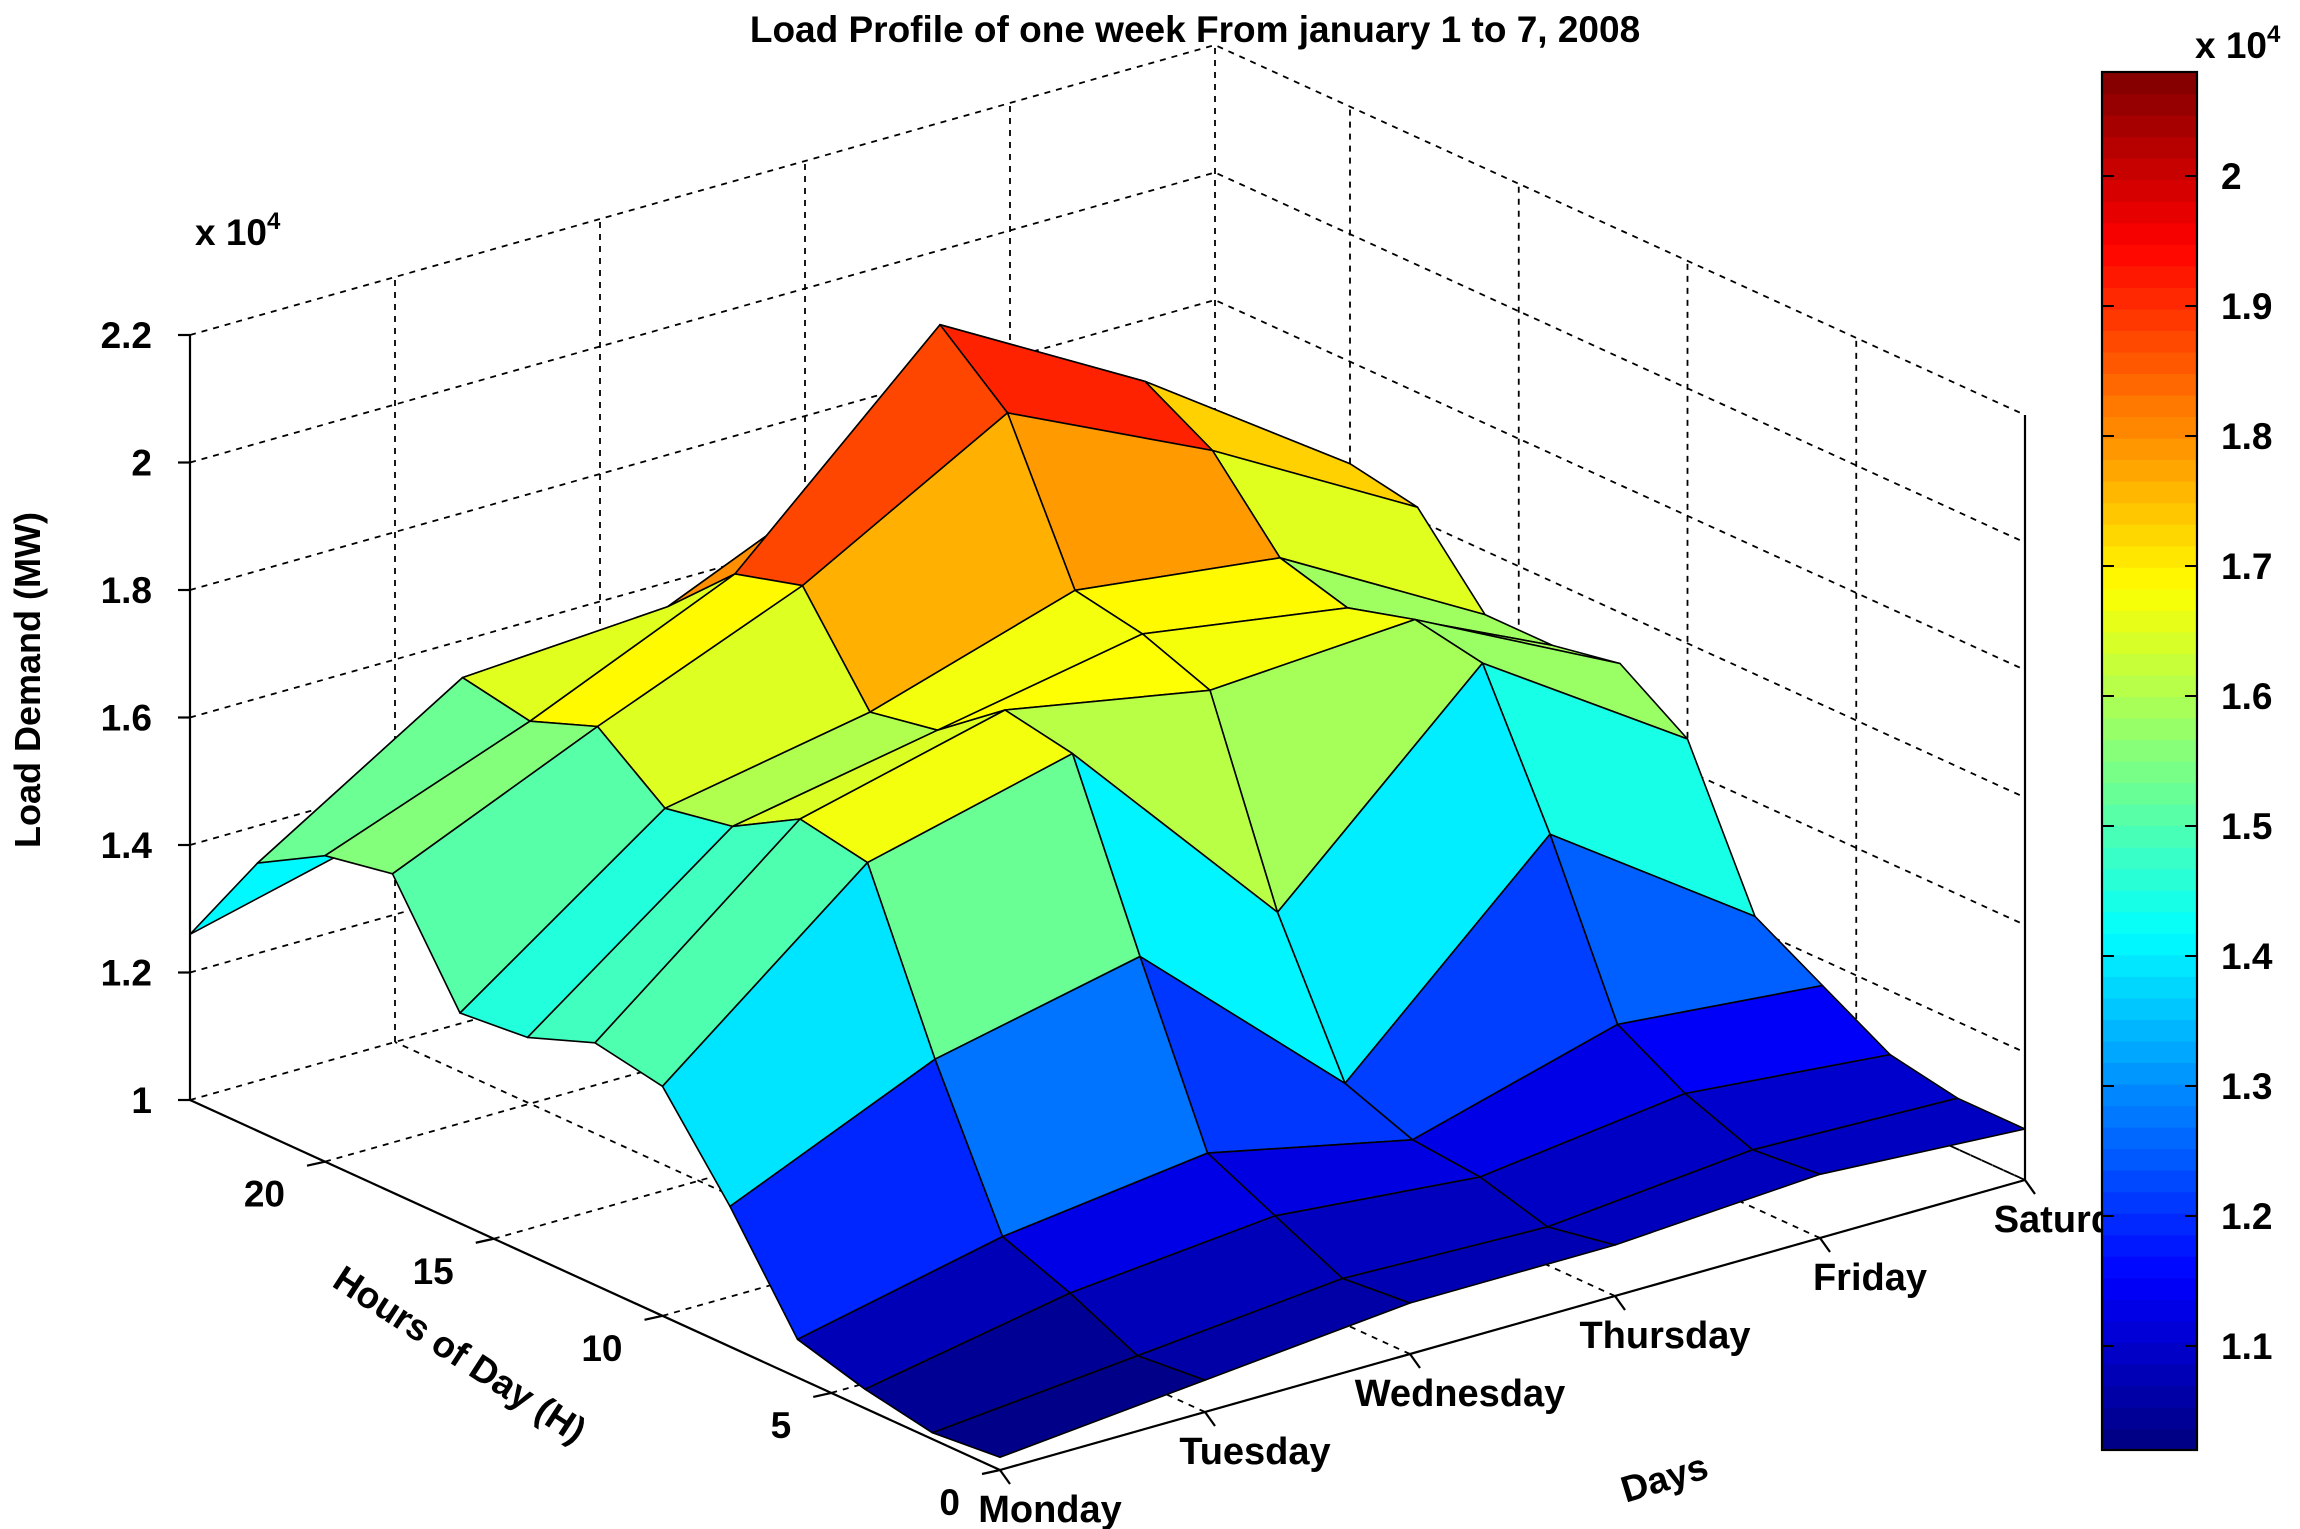 The height and width of the screenshot is (1529, 2300). What do you see at coordinates (781, 1425) in the screenshot?
I see `hour-tick-label: 5` at bounding box center [781, 1425].